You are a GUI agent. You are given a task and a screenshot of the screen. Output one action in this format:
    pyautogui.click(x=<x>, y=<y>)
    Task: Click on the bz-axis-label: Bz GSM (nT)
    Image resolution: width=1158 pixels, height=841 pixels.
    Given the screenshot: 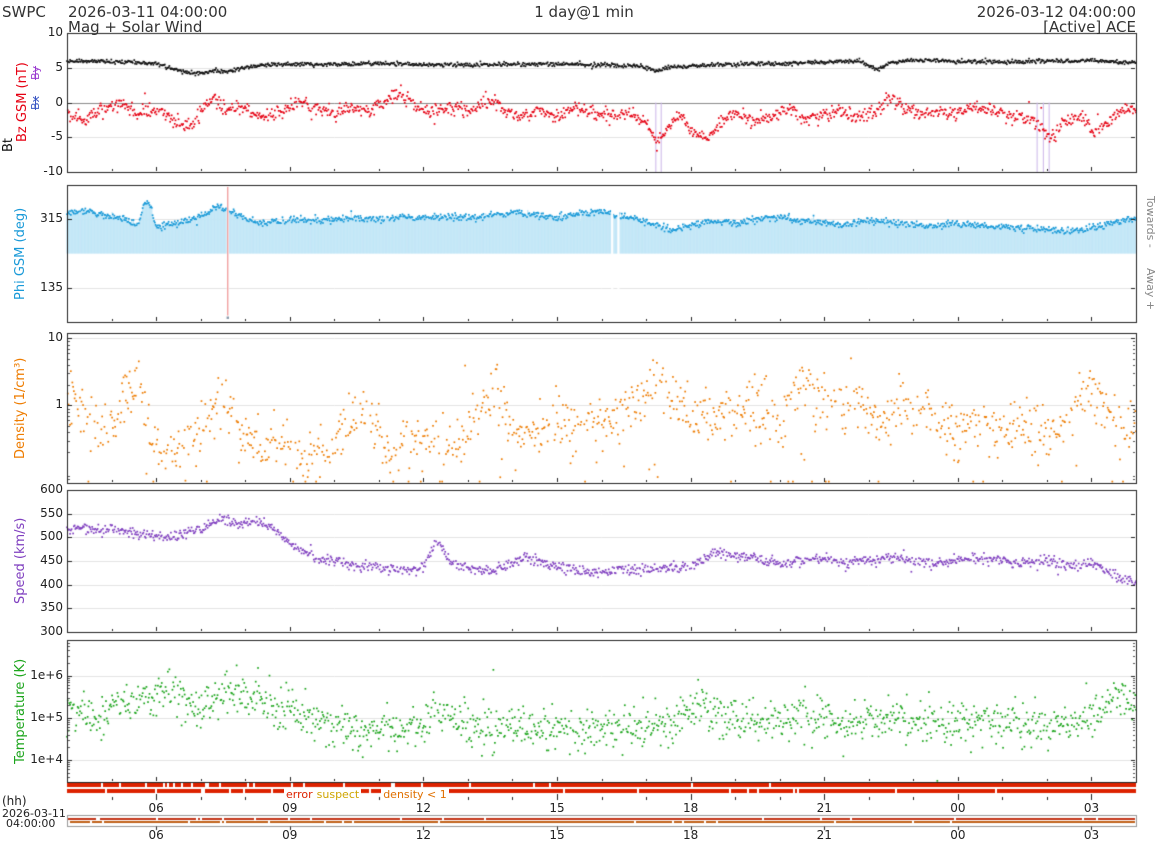 What is the action you would take?
    pyautogui.click(x=22, y=102)
    